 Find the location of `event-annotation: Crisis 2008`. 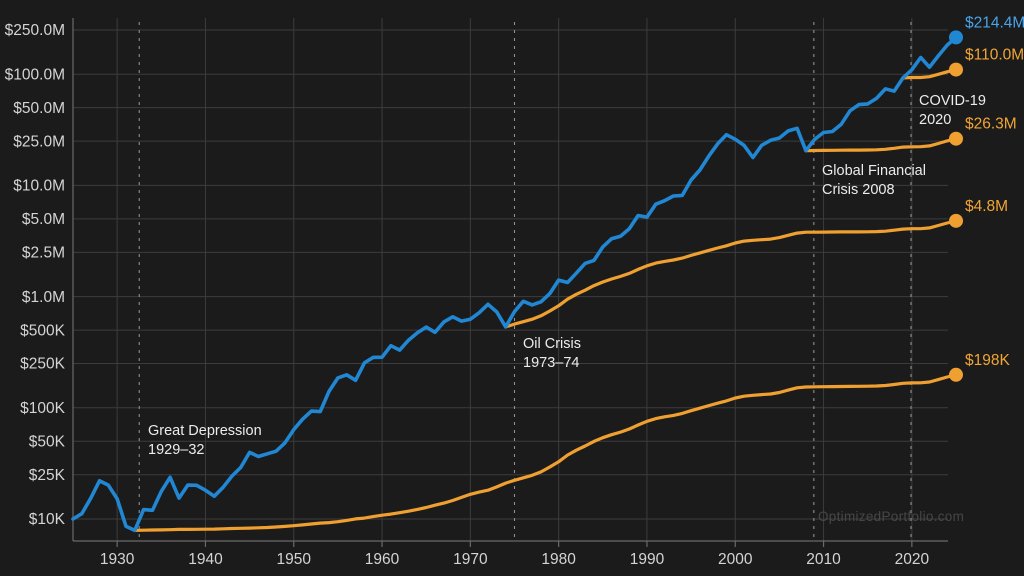

event-annotation: Crisis 2008 is located at coordinates (858, 190).